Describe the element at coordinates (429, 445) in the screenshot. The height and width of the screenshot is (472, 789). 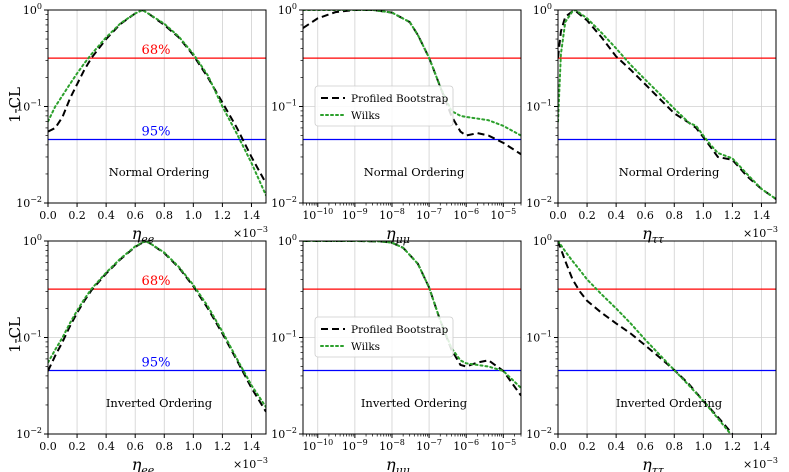
I see `x-tick-label: 10⁻⁷` at that location.